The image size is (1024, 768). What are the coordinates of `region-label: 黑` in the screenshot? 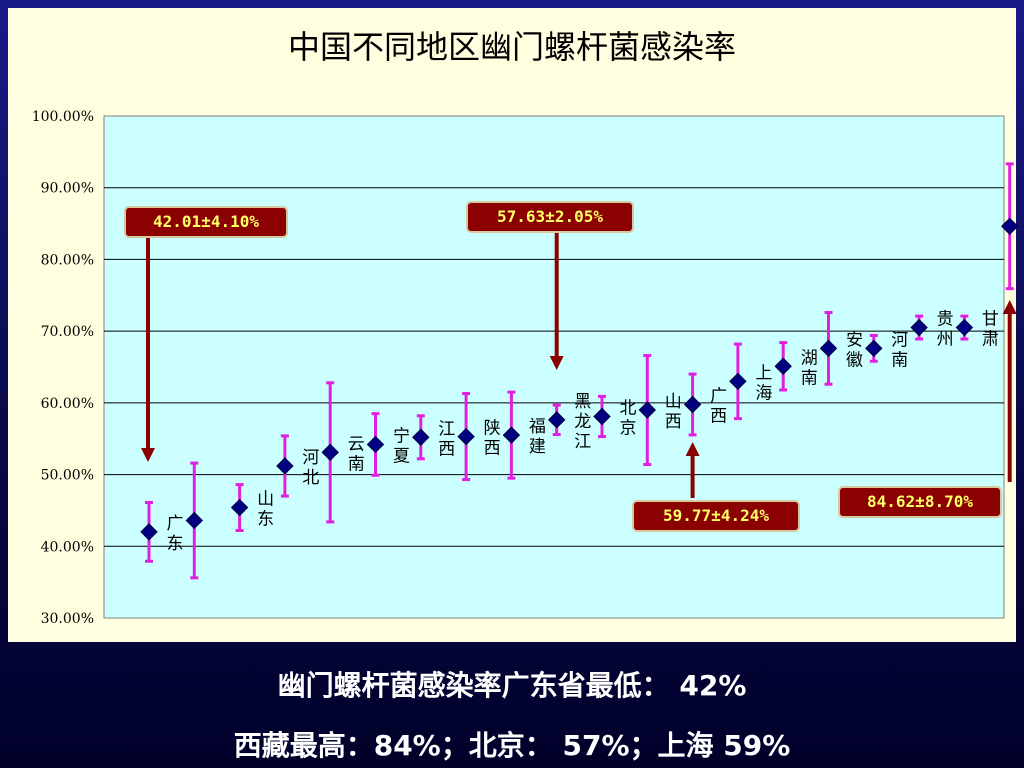 It's located at (582, 402).